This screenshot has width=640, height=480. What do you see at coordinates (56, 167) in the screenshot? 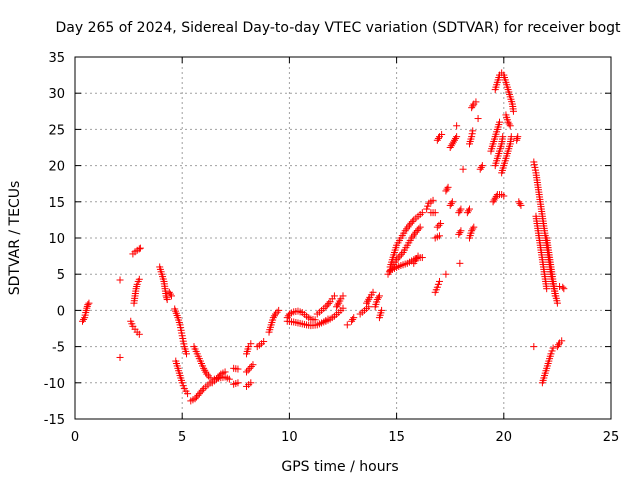
I see `y-tick-label: 20` at bounding box center [56, 167].